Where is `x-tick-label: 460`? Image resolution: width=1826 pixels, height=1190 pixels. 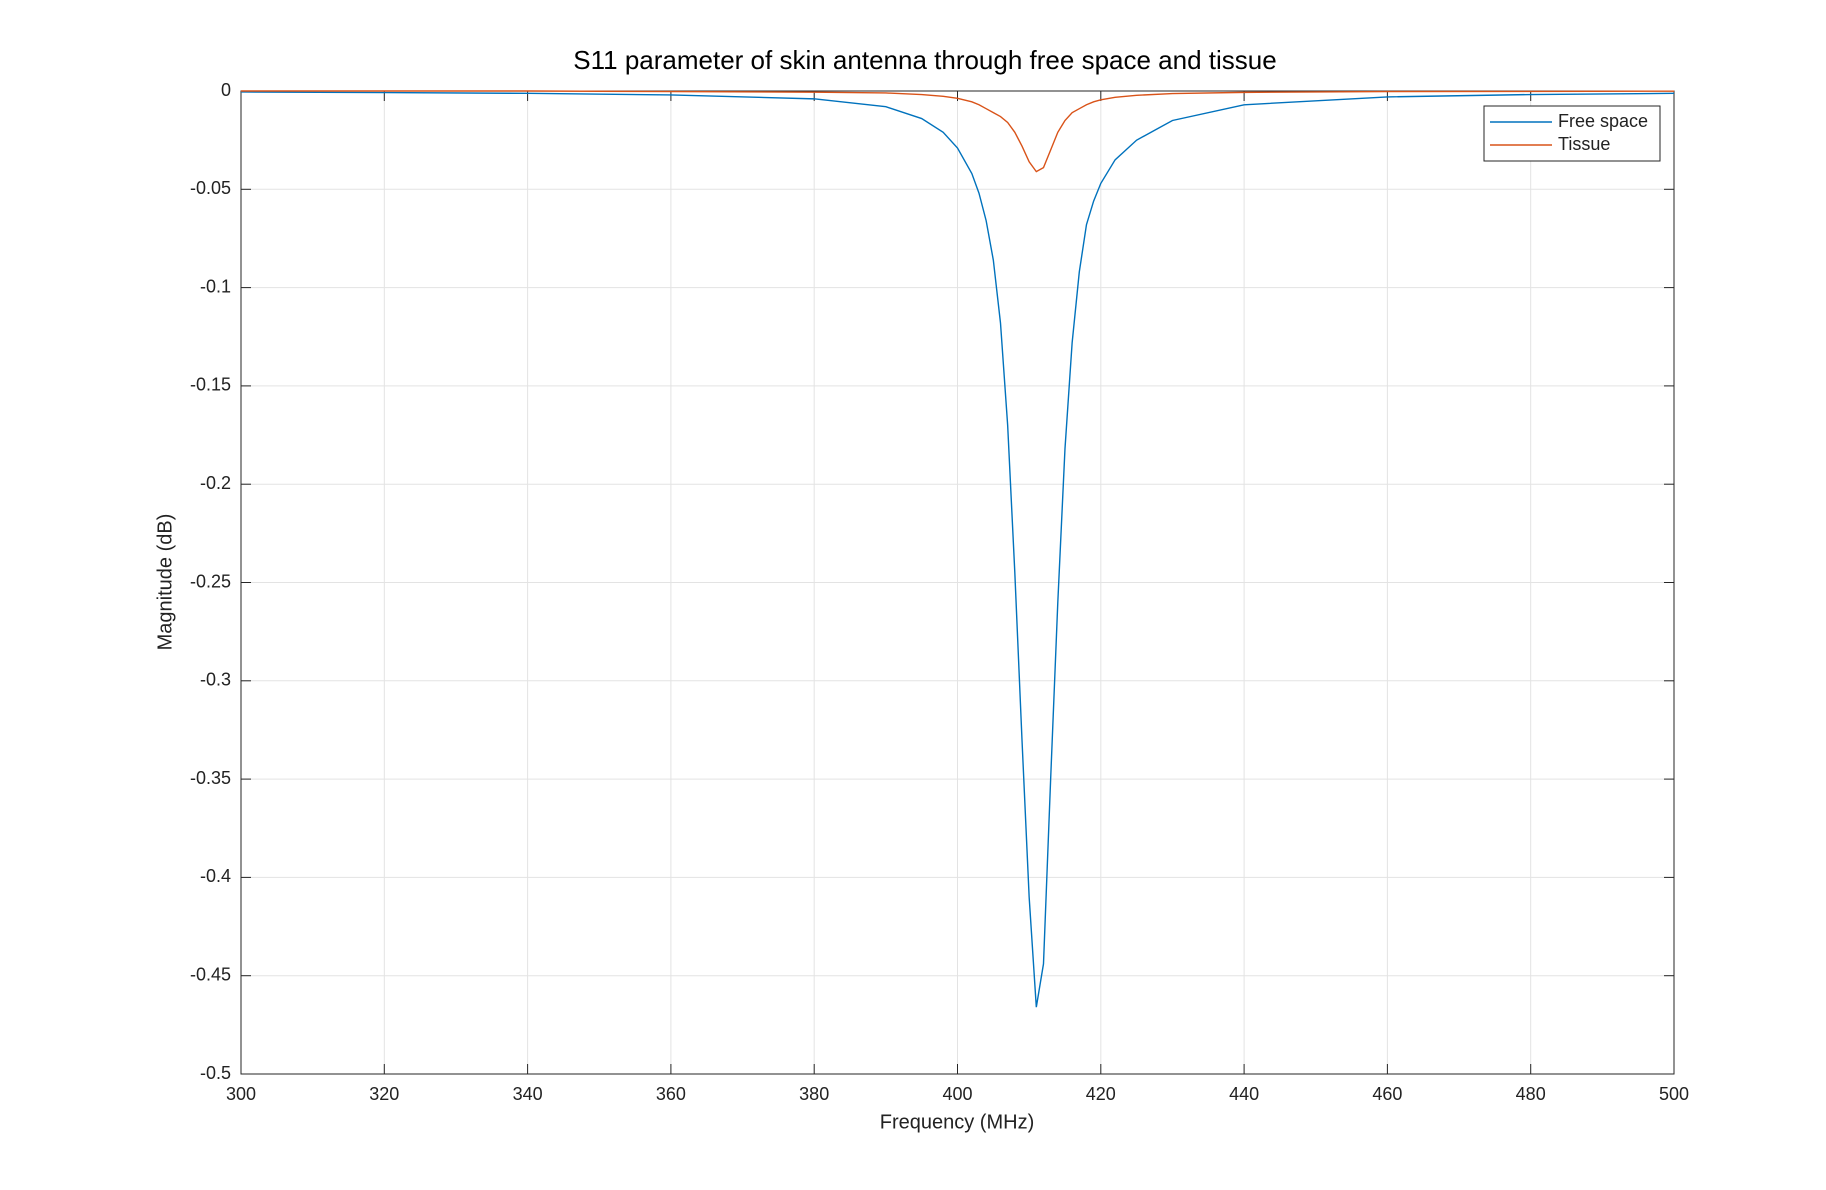 x-tick-label: 460 is located at coordinates (1387, 1094).